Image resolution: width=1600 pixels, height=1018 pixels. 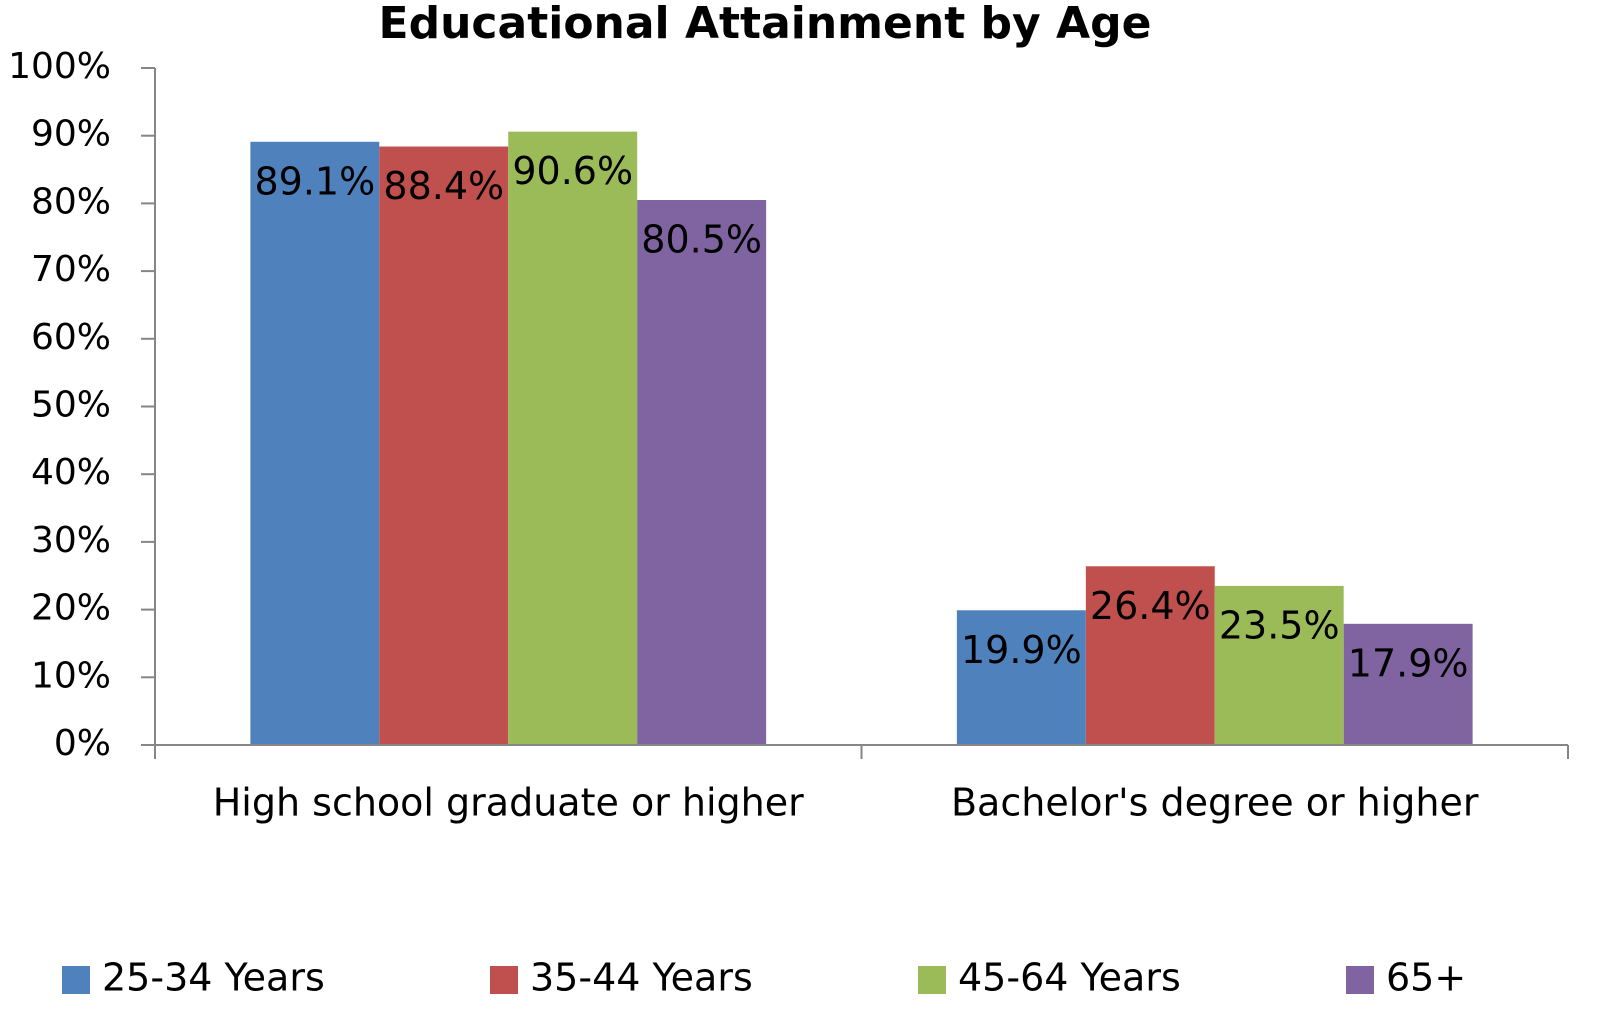 I want to click on y-tick-label: 40%, so click(x=71, y=472).